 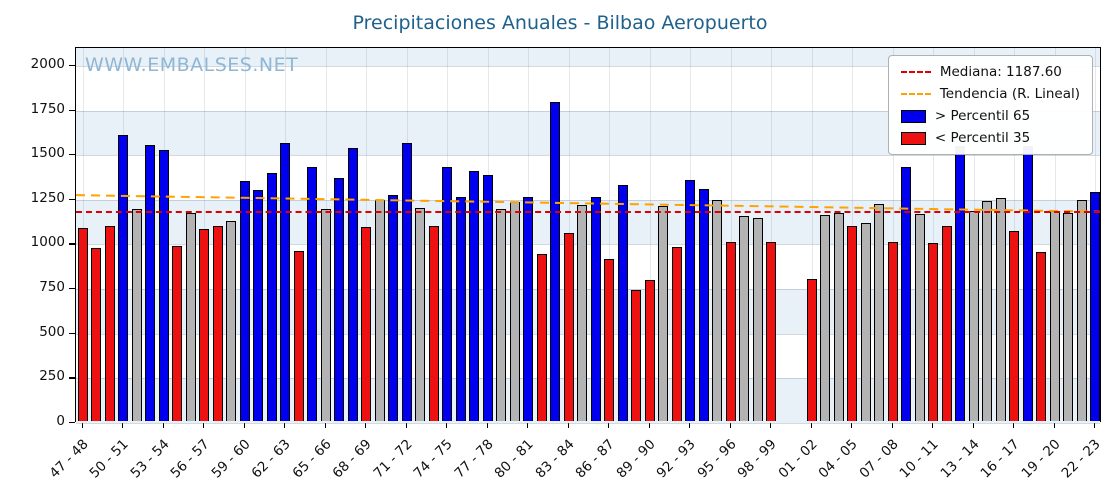 I want to click on trend-dash-sample, so click(x=915, y=94).